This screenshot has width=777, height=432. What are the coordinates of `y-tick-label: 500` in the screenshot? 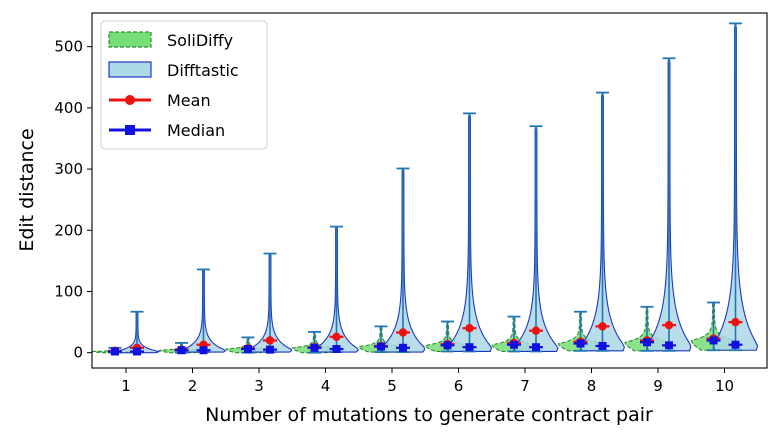 It's located at (68, 47).